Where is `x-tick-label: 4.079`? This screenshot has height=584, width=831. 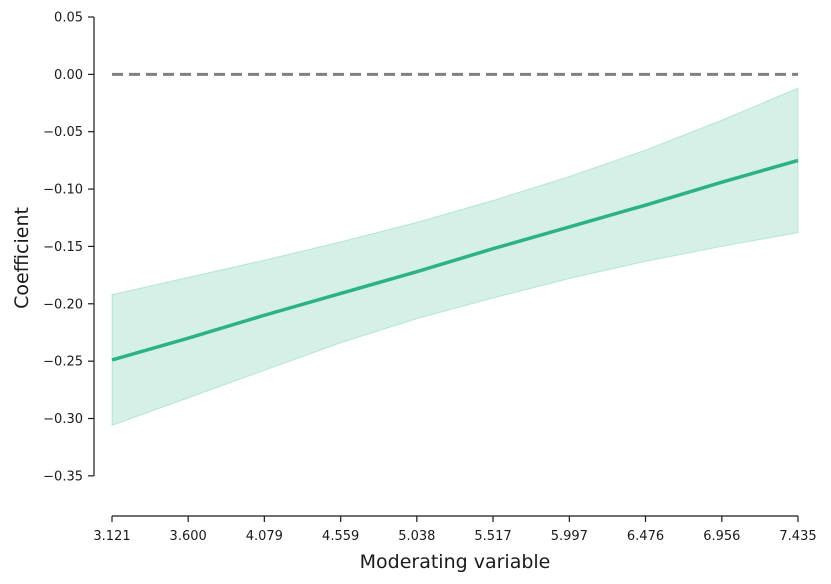 x-tick-label: 4.079 is located at coordinates (264, 536).